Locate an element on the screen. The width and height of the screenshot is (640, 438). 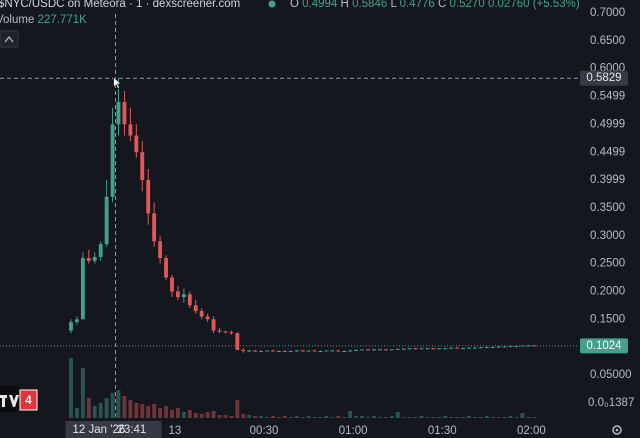
y-tick-label: 0.5499 is located at coordinates (607, 97).